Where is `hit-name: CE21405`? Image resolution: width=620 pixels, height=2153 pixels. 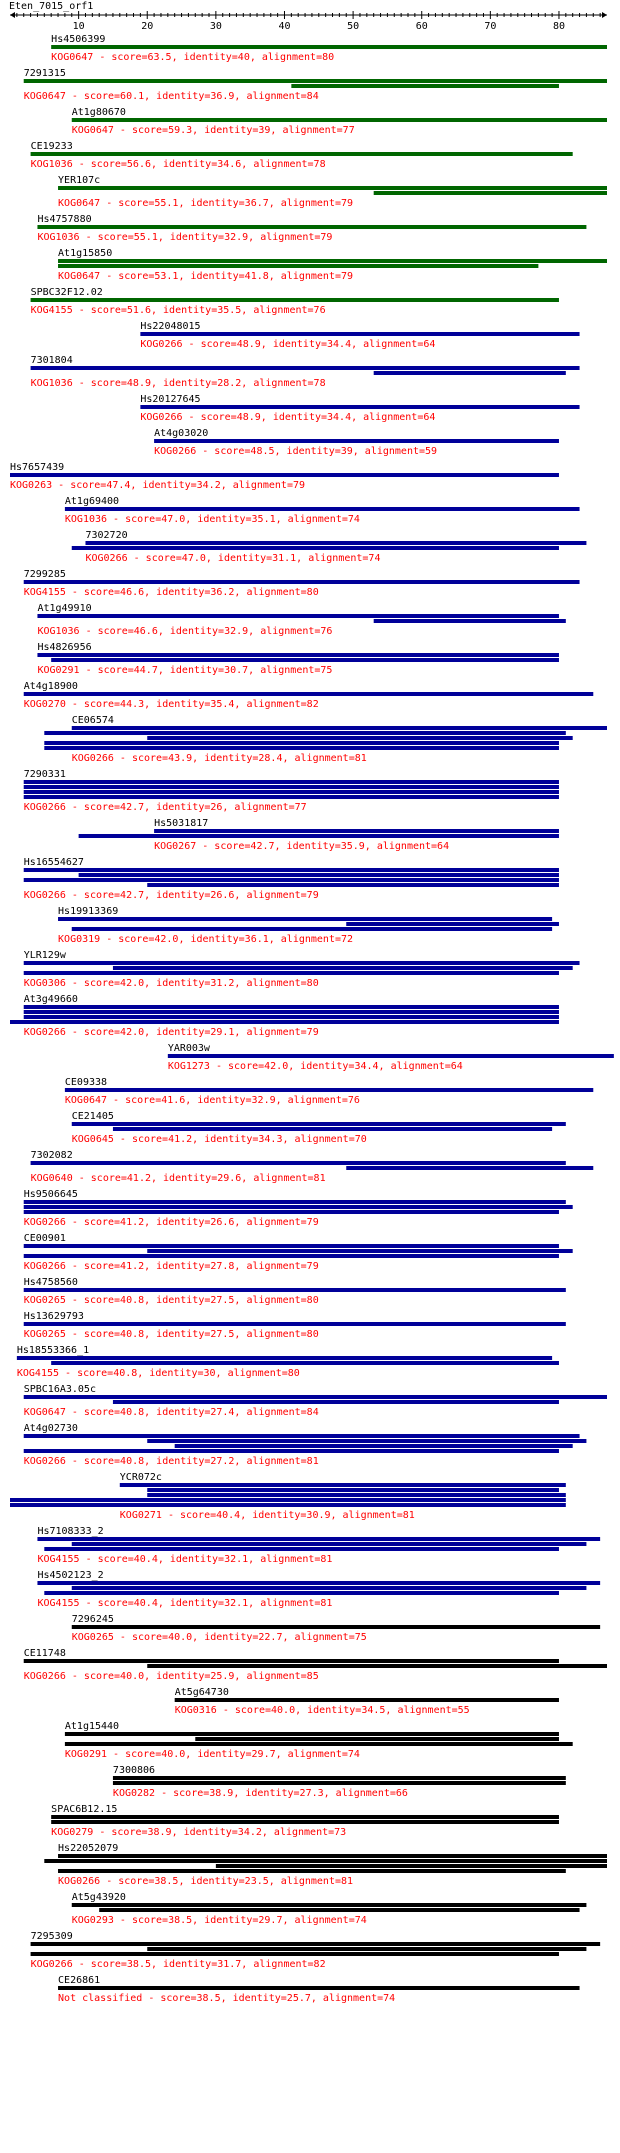
hit-name: CE21405 is located at coordinates (93, 1116).